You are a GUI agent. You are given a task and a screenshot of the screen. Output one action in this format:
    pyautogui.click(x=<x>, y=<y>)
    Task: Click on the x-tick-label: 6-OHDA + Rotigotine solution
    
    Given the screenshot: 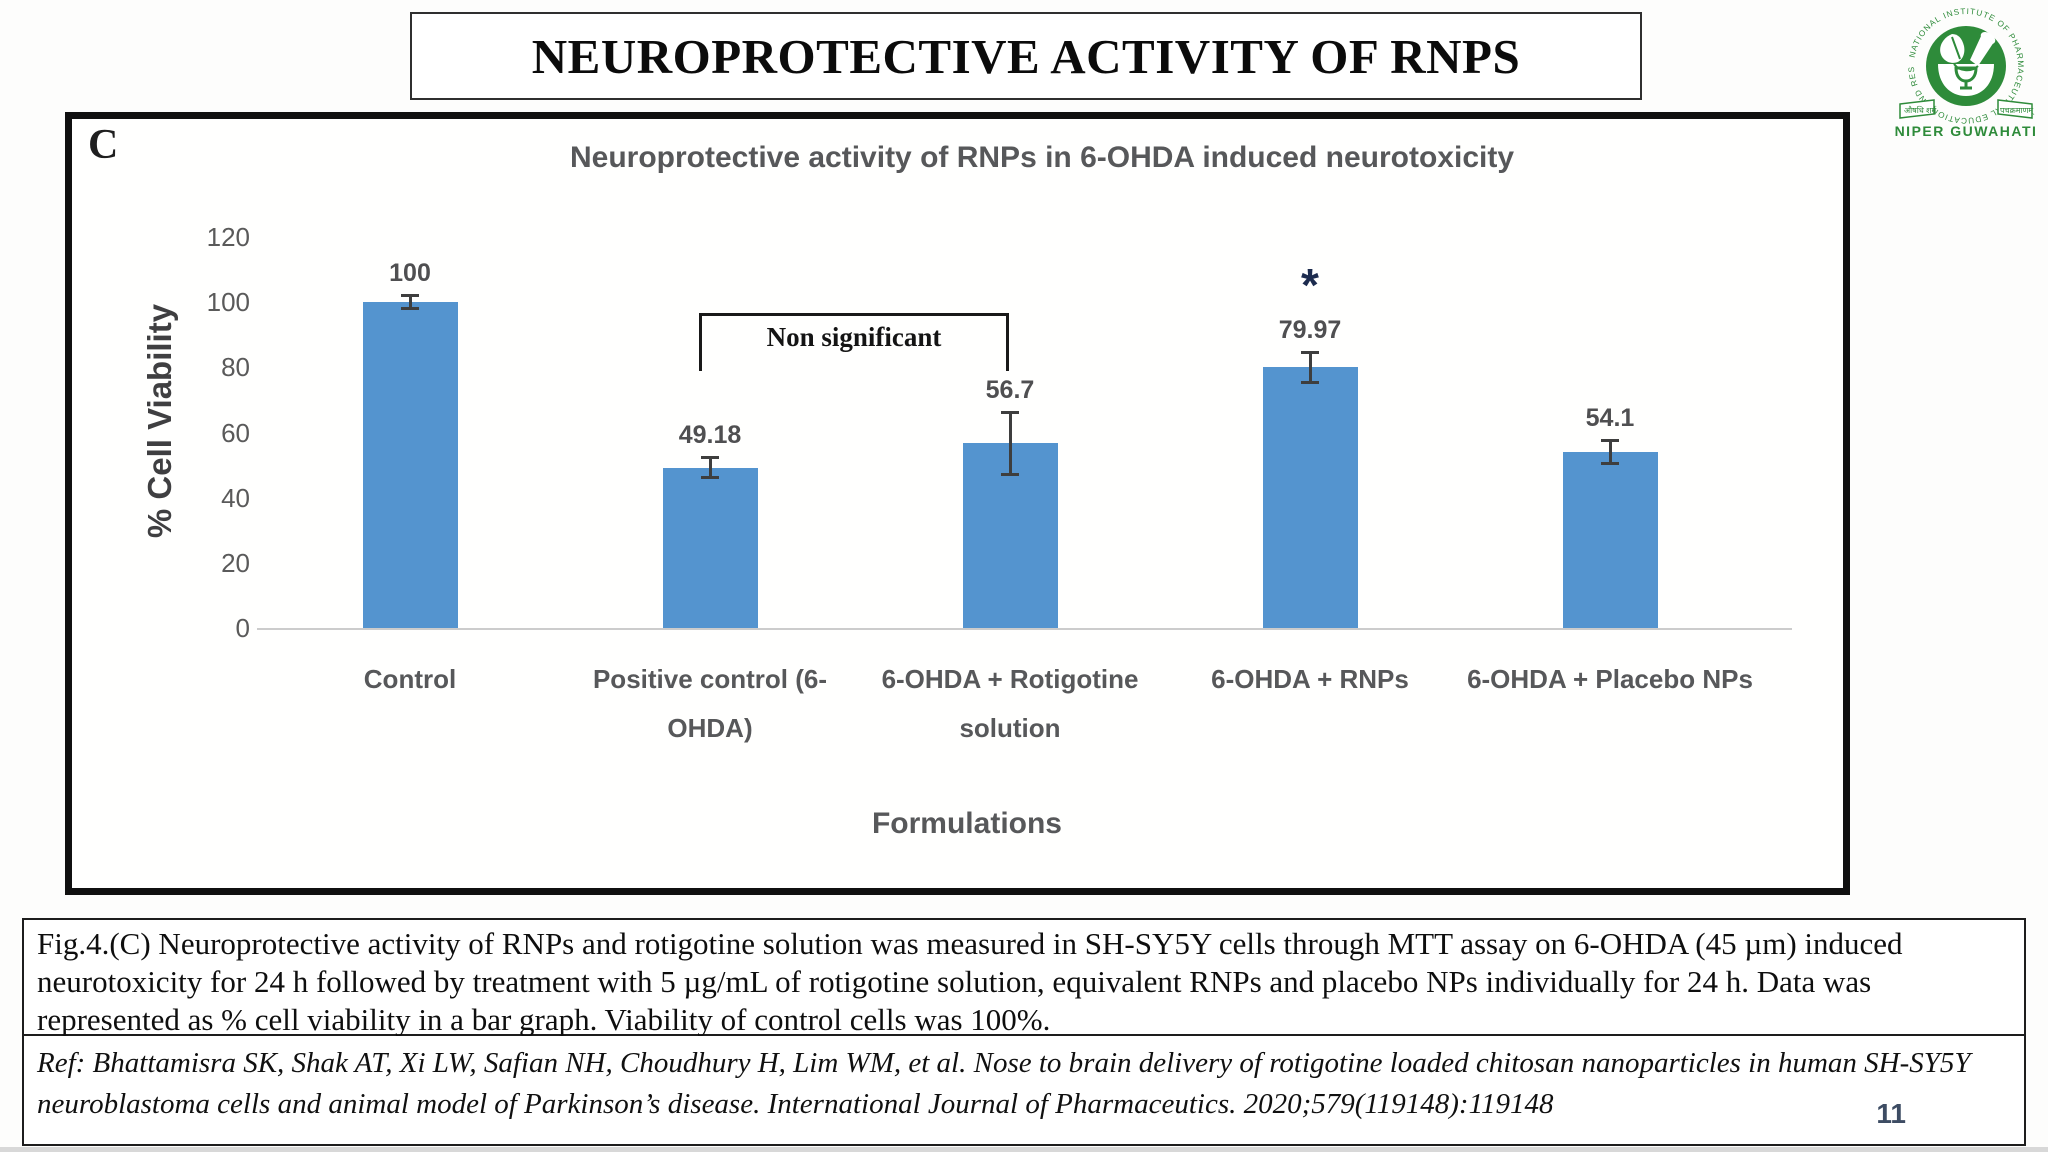 What is the action you would take?
    pyautogui.click(x=1010, y=703)
    